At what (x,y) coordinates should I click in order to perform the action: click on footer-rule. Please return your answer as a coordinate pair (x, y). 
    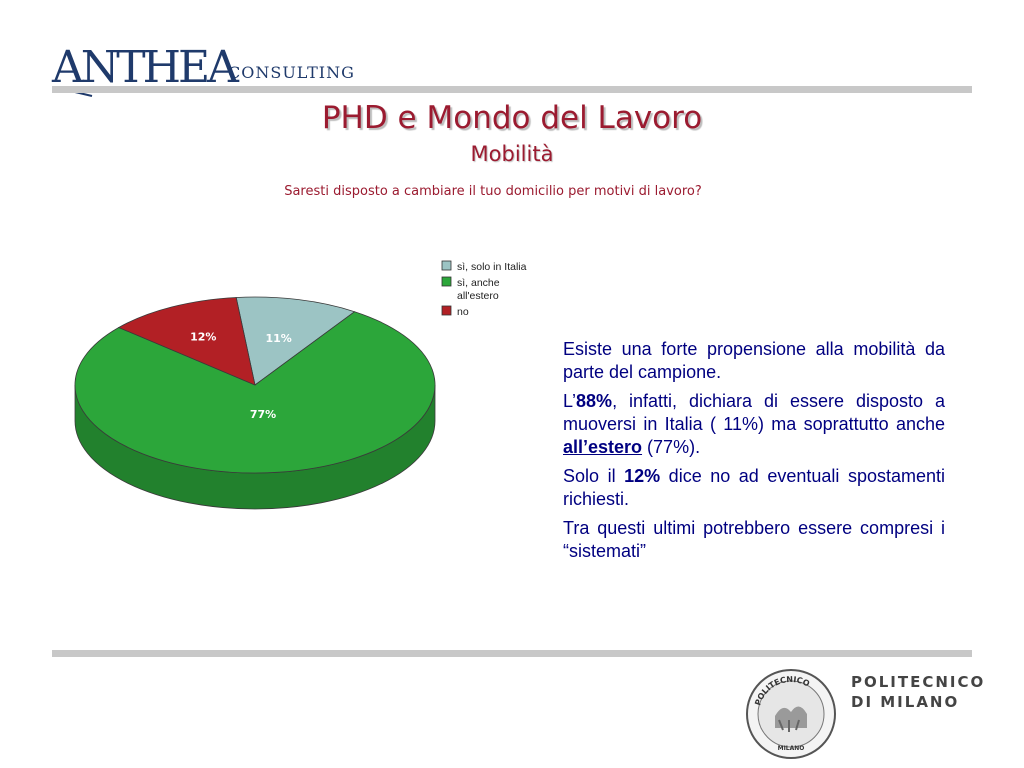
    Looking at the image, I should click on (512, 653).